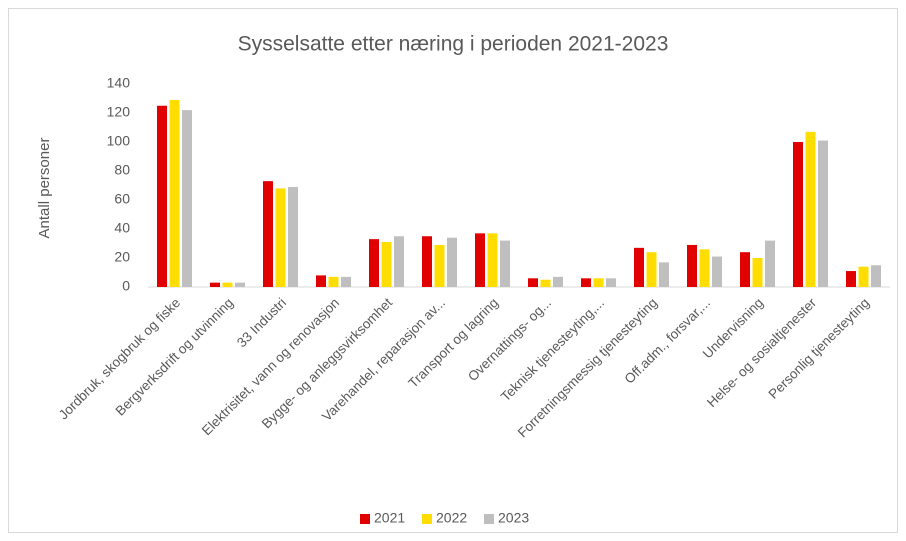 The width and height of the screenshot is (906, 541). I want to click on y-tick-label: 100, so click(119, 141).